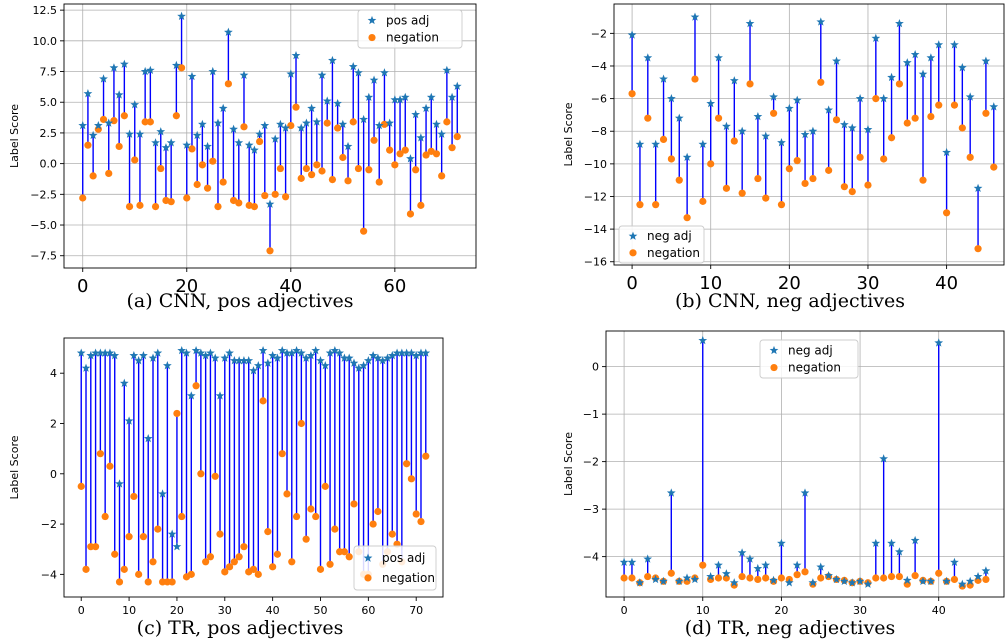 This screenshot has width=1008, height=642. I want to click on panel-caption: (d) TR, neg adjectives, so click(790, 628).